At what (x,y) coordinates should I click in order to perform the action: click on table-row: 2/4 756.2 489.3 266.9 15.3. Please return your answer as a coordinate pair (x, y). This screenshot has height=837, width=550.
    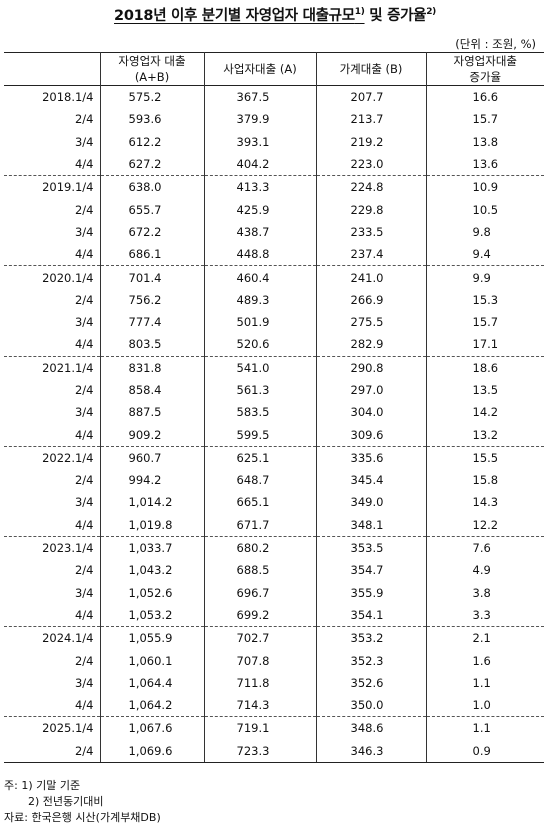
    Looking at the image, I should click on (274, 299).